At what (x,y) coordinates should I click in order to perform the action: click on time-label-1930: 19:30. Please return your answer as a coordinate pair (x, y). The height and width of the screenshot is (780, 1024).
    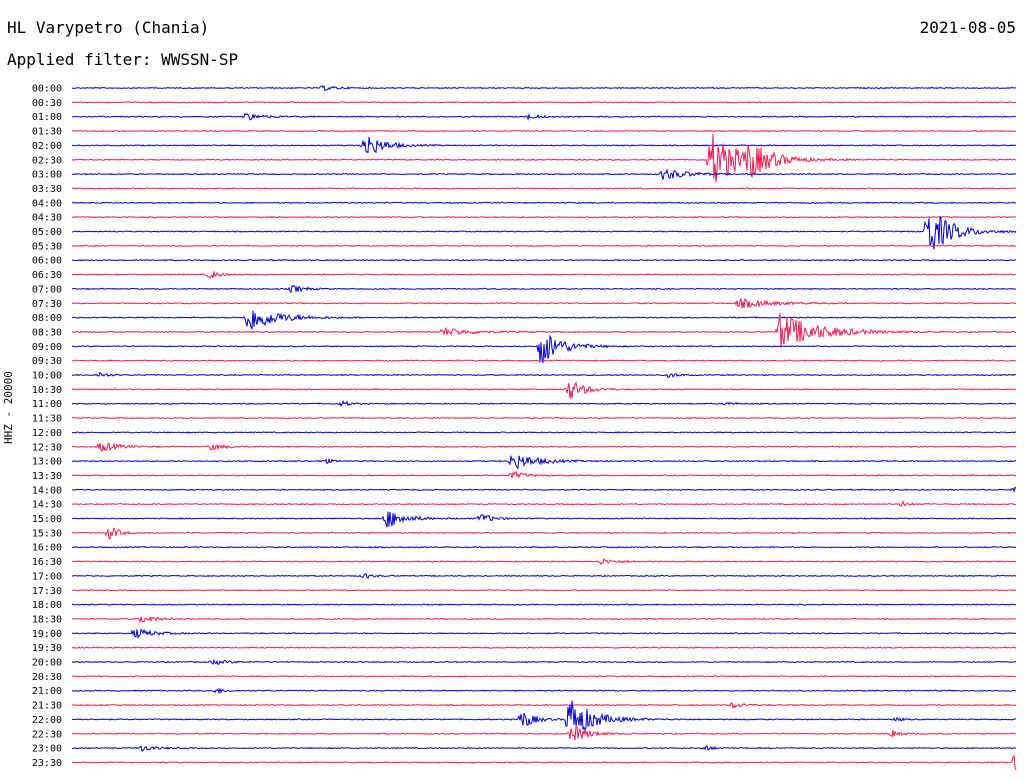
    Looking at the image, I should click on (47, 648).